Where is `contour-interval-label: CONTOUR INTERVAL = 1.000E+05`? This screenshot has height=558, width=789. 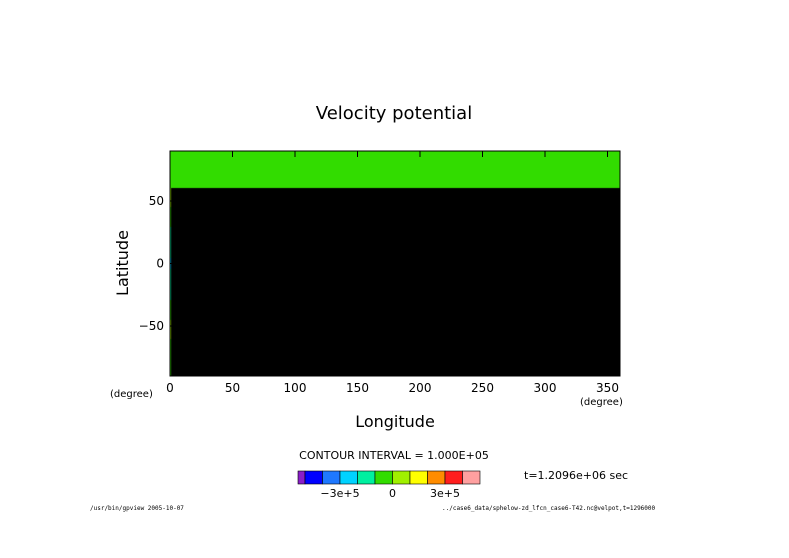 contour-interval-label: CONTOUR INTERVAL = 1.000E+05 is located at coordinates (394, 455).